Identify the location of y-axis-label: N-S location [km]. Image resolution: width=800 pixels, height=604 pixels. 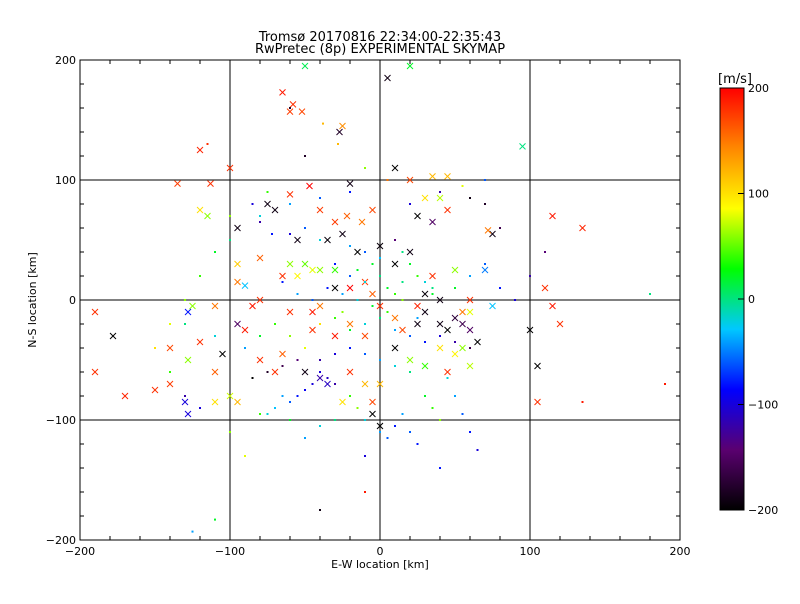
(32, 300).